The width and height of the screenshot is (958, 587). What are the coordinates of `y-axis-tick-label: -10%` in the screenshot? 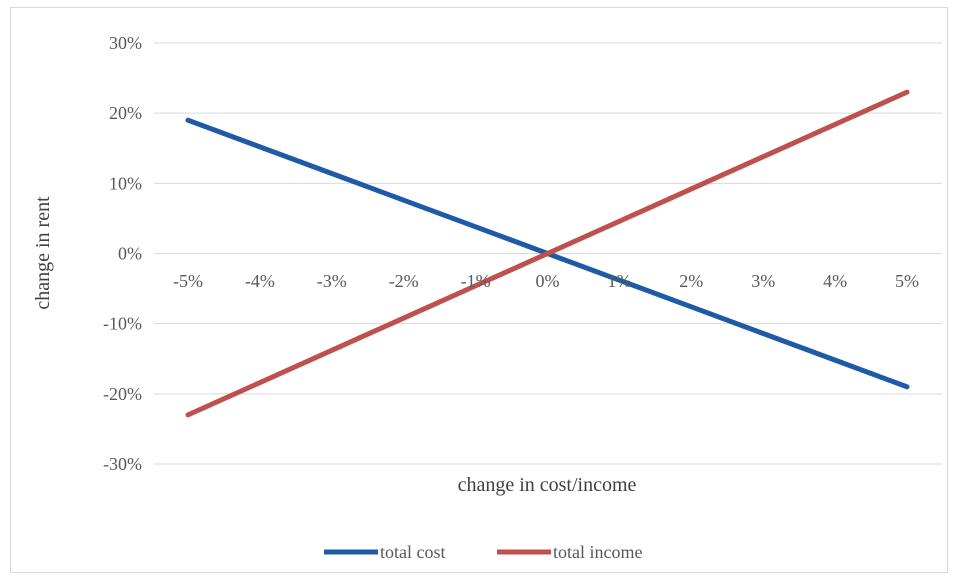 It's located at (122, 324).